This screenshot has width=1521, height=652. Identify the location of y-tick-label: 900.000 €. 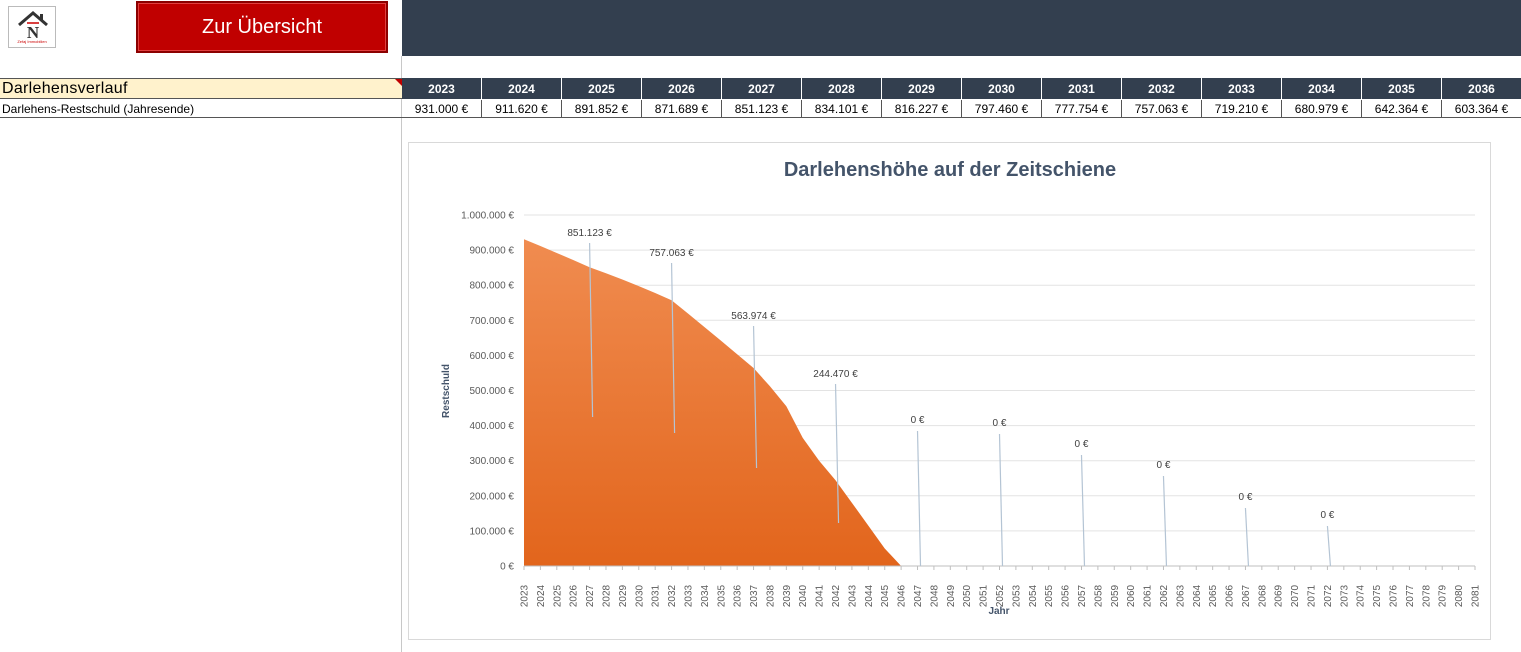
(492, 251).